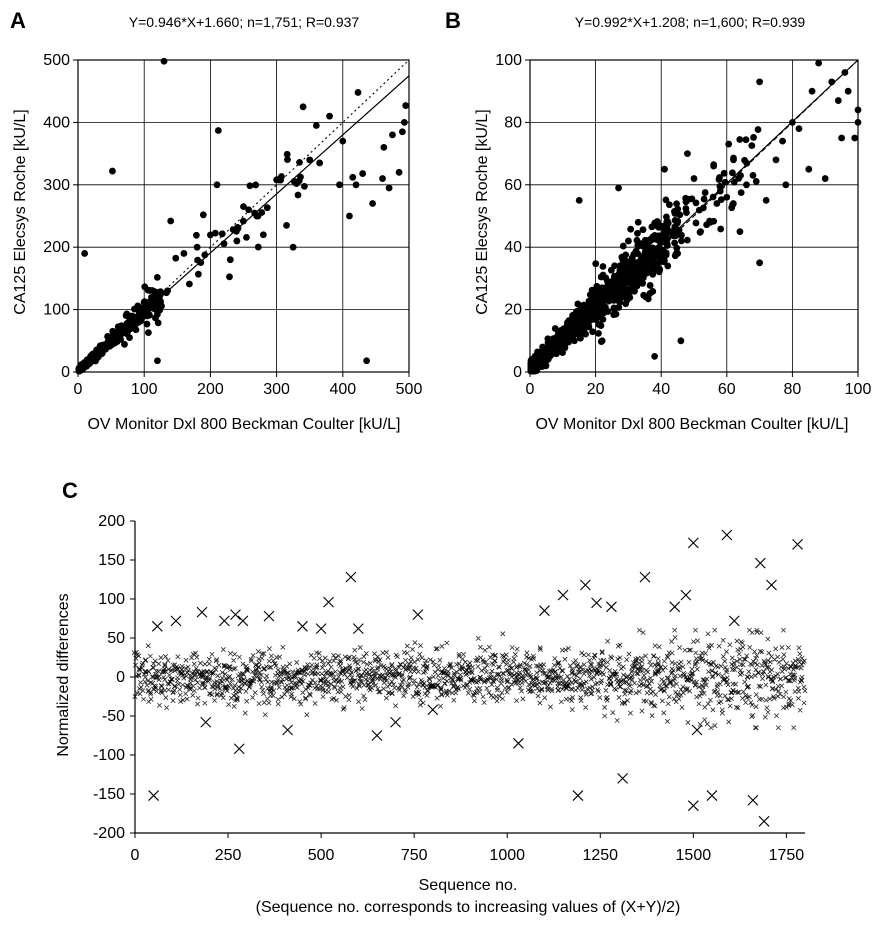 This screenshot has width=877, height=928. I want to click on c-x-tick-label: 1500, so click(694, 855).